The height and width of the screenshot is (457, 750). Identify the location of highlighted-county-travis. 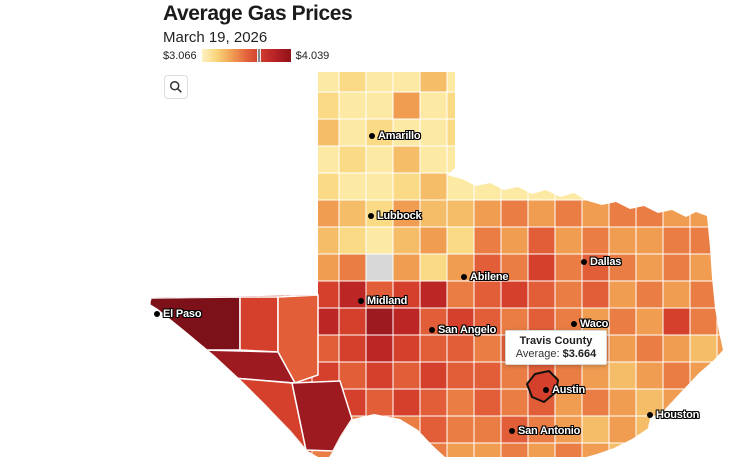
(542, 386).